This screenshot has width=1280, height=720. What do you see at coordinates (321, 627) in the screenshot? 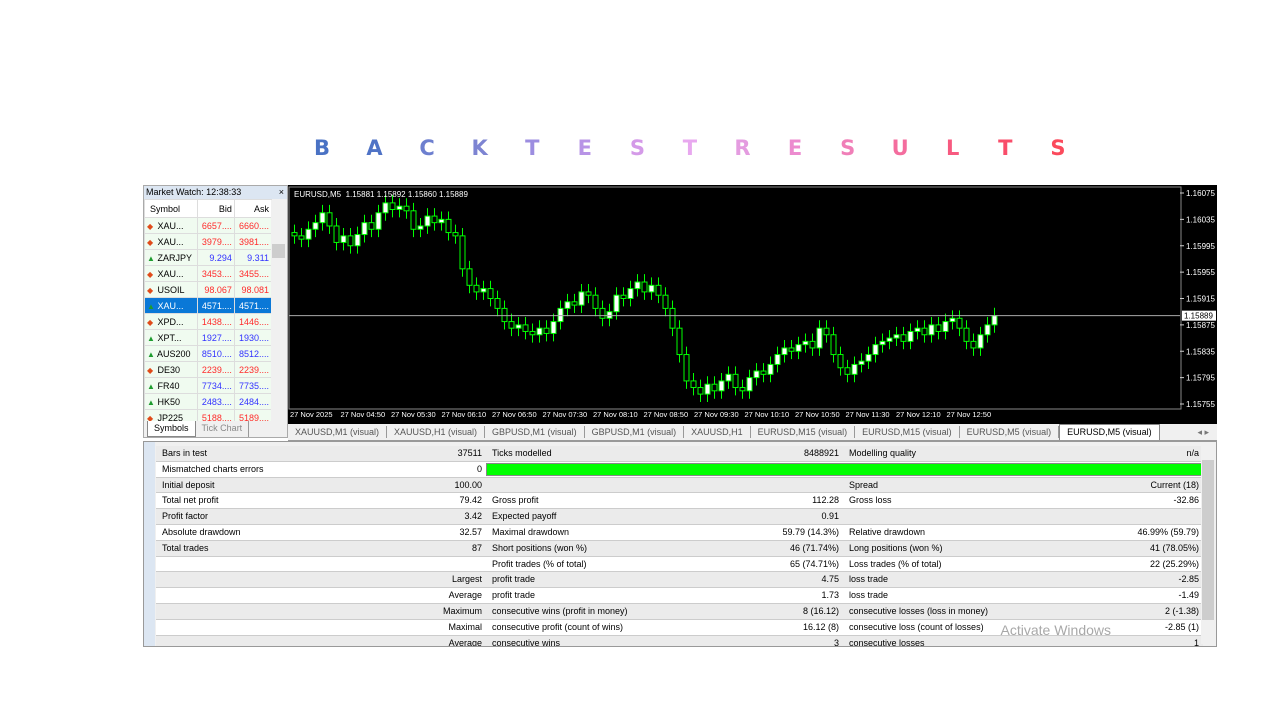
I see `report-cell: Maximal` at bounding box center [321, 627].